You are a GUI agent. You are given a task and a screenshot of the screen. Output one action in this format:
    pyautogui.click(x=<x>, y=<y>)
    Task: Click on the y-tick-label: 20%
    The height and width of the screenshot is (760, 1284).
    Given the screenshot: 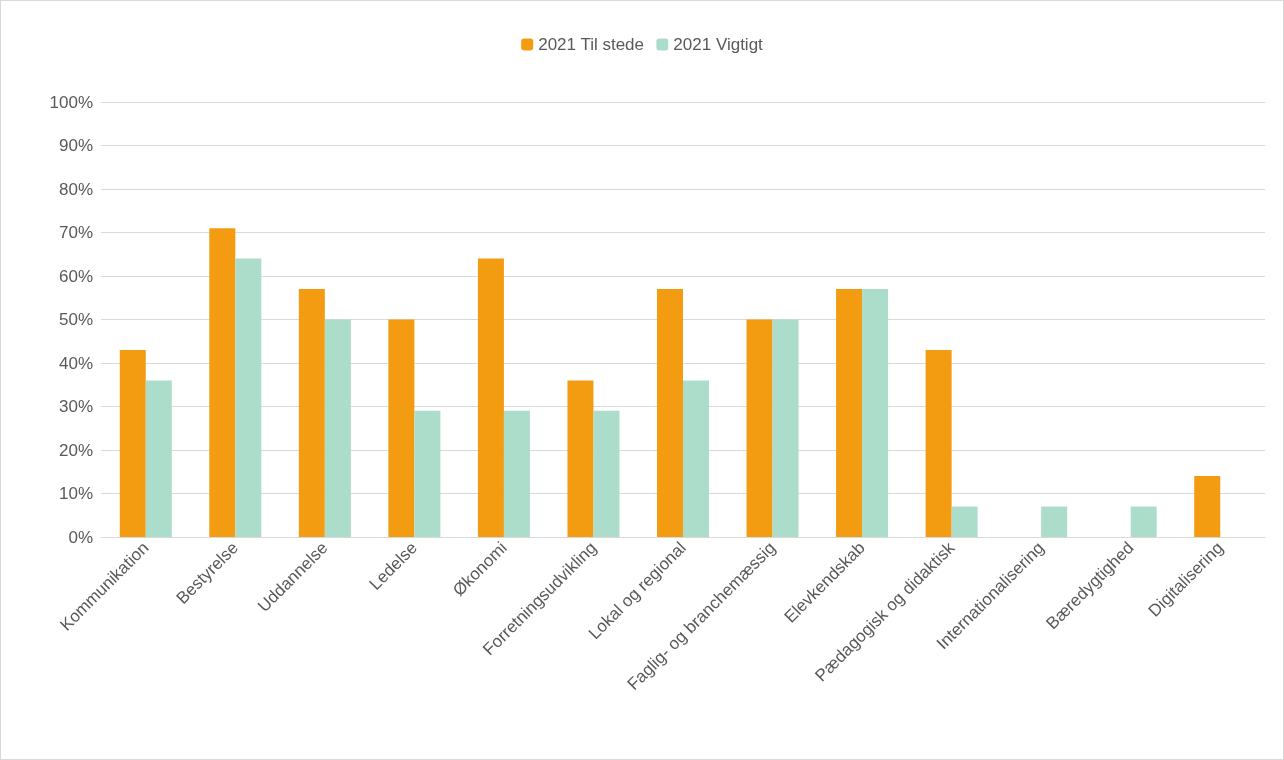 What is the action you would take?
    pyautogui.click(x=75, y=450)
    